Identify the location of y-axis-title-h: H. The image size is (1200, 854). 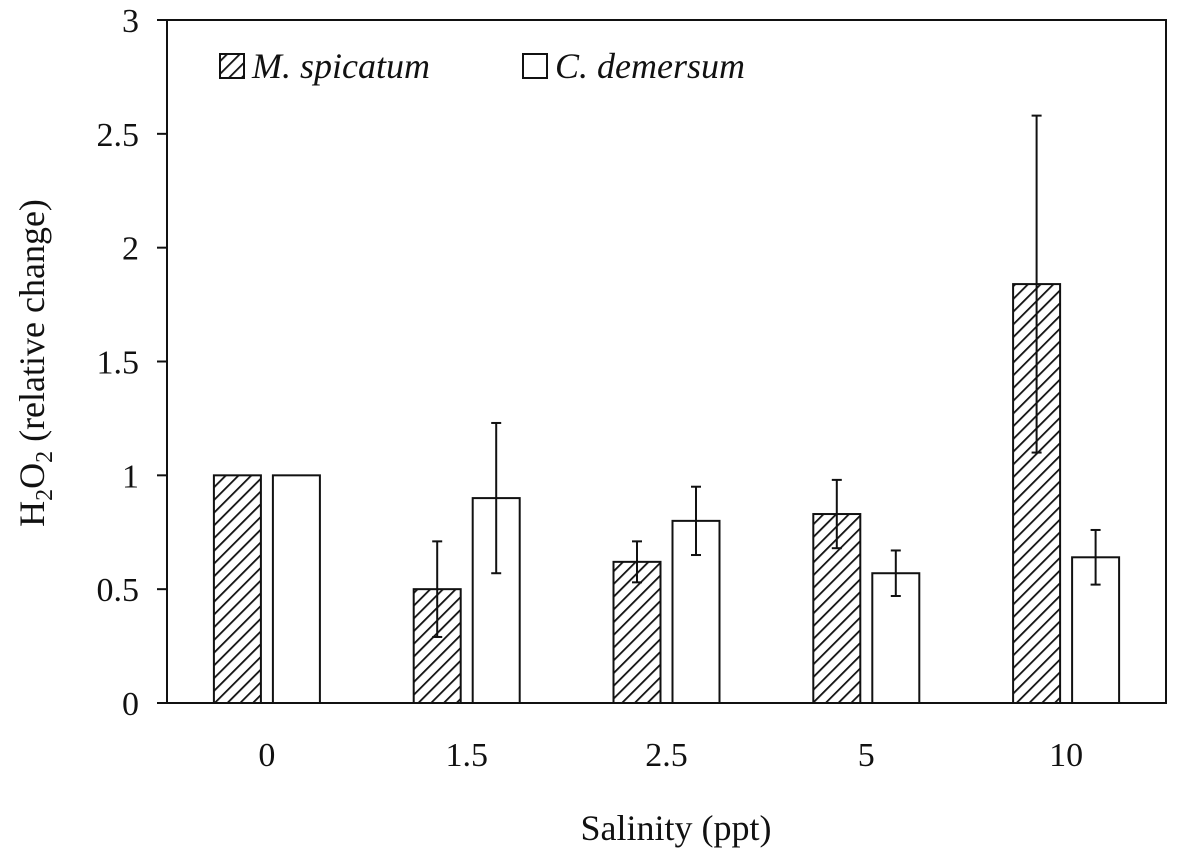
(32, 514).